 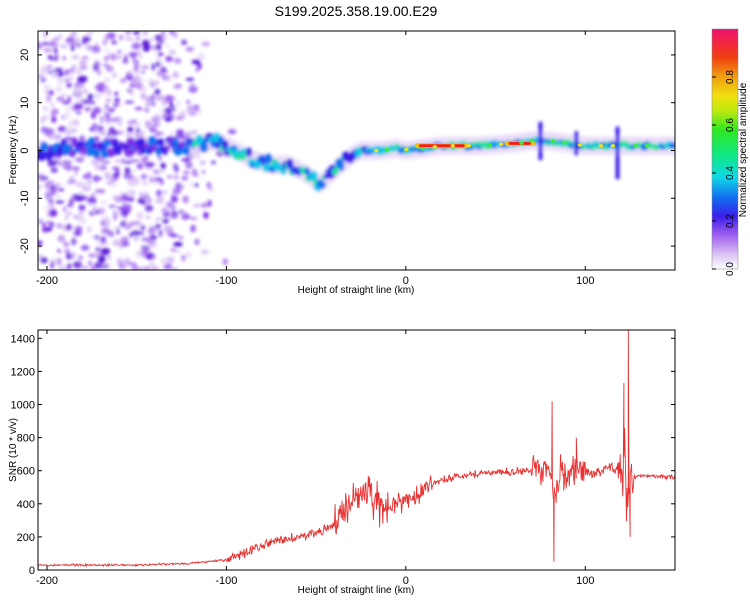 I want to click on colorbar-tick-label: 0.0, so click(x=730, y=269).